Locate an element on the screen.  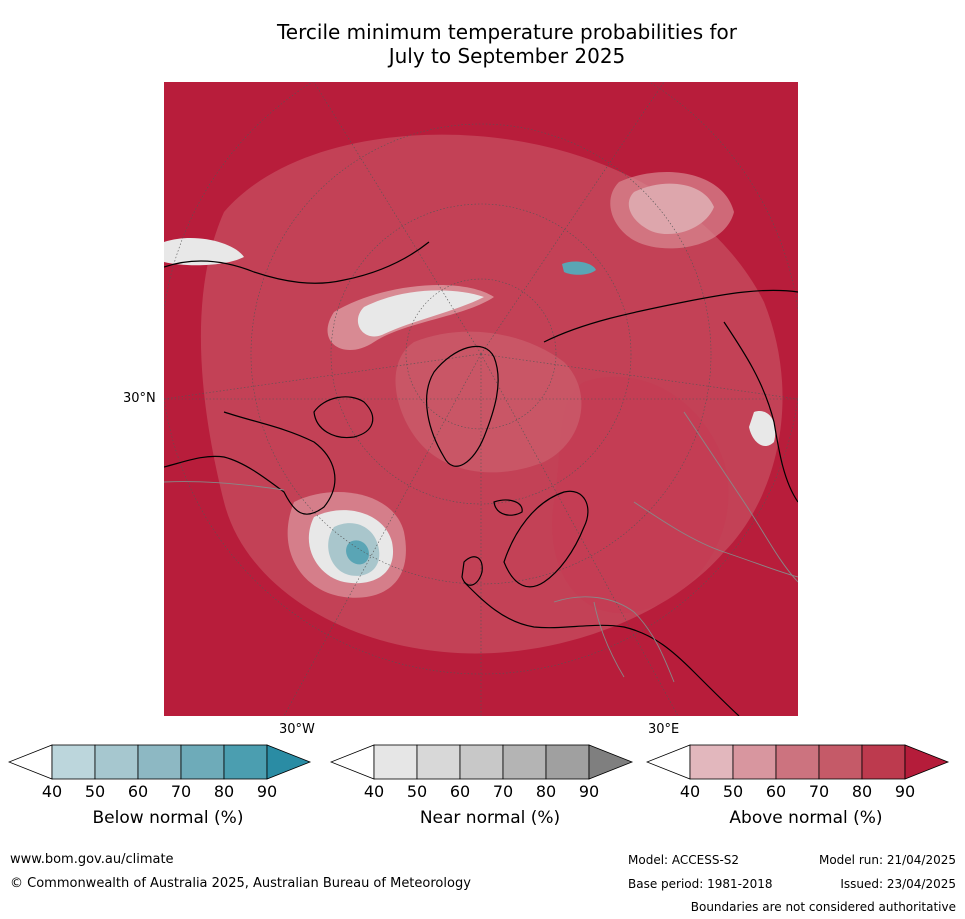
lat-label-30n: 30°N is located at coordinates (139, 398).